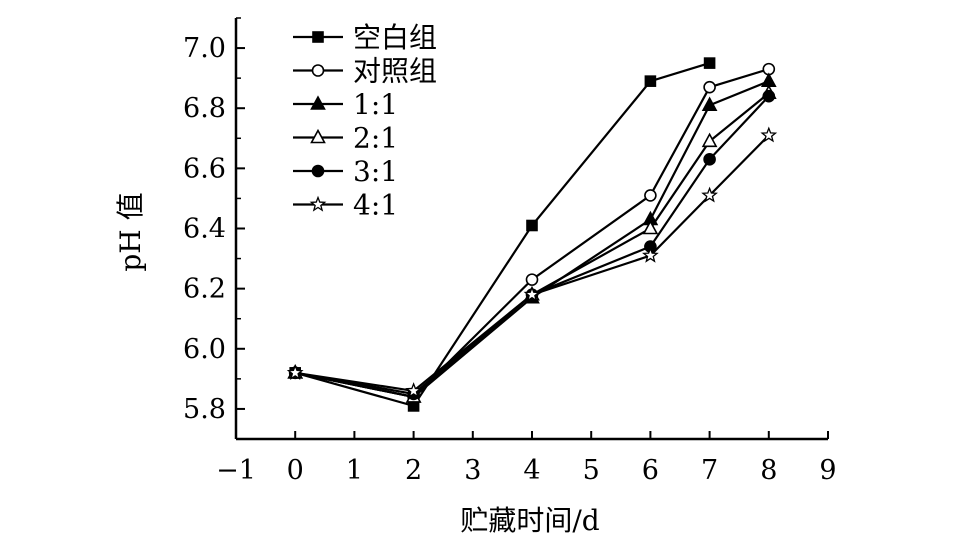 The width and height of the screenshot is (957, 551). I want to click on legend-label: 4:1, so click(375, 205).